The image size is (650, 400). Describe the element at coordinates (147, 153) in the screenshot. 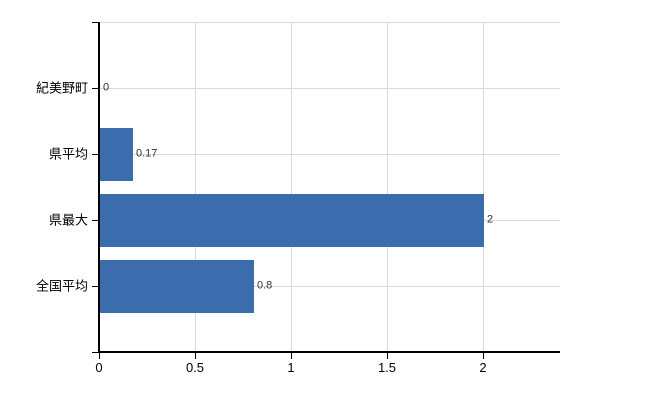

I see `bar-value-label: 0.17` at that location.